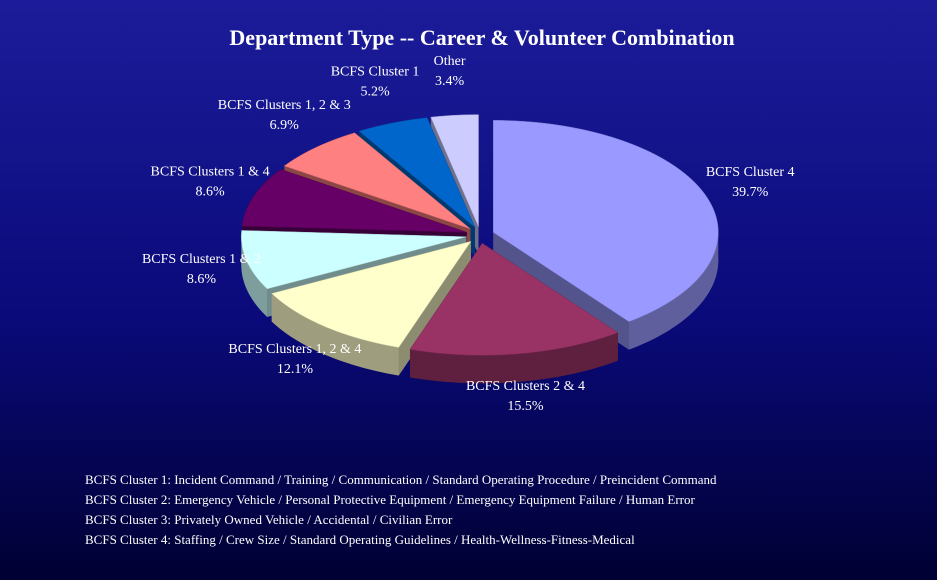  Describe the element at coordinates (285, 125) in the screenshot. I see `slice-value-label: 6.9%` at that location.